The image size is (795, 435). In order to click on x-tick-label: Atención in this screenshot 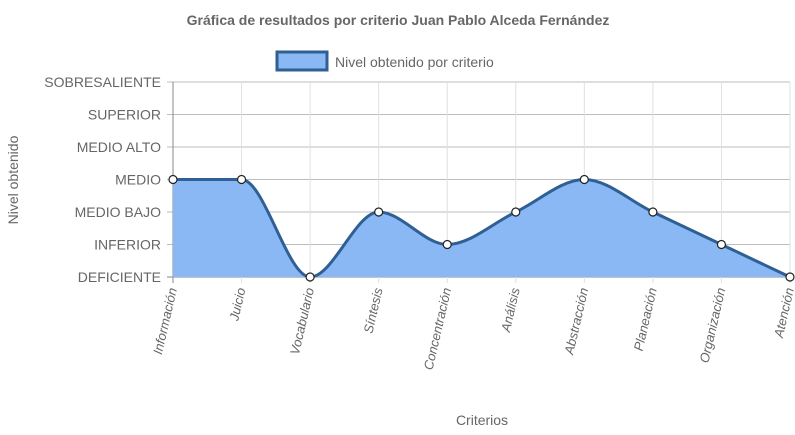, I will do `click(783, 313)`.